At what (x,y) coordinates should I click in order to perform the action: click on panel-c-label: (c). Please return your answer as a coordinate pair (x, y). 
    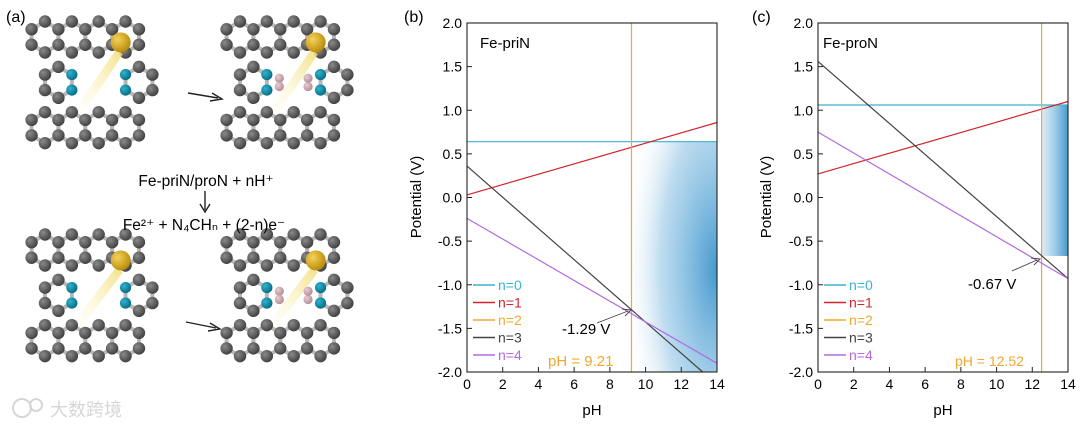
    Looking at the image, I should click on (761, 17).